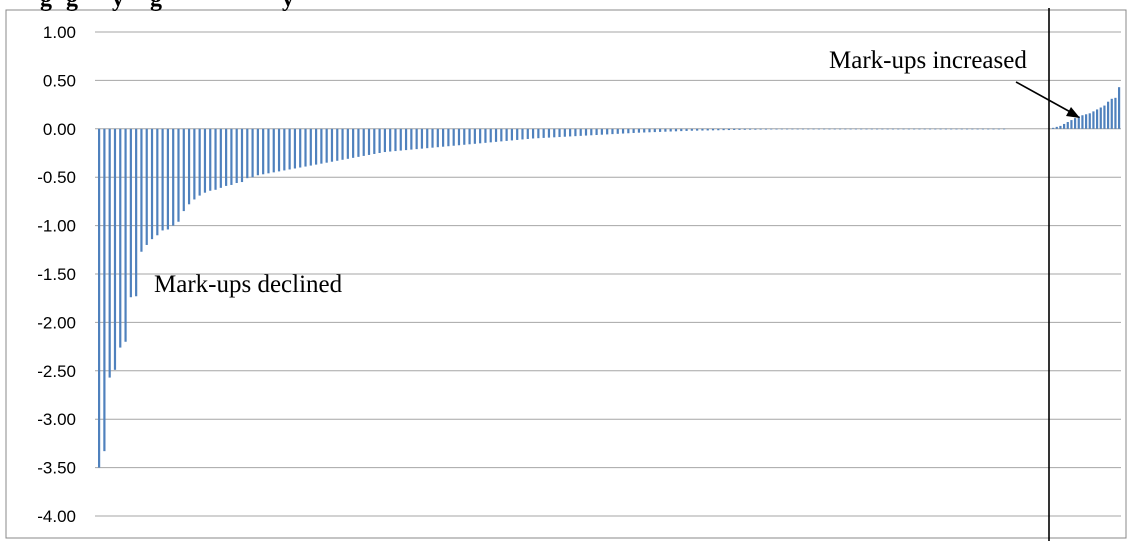  I want to click on y-tick-label: -2.50, so click(56, 371).